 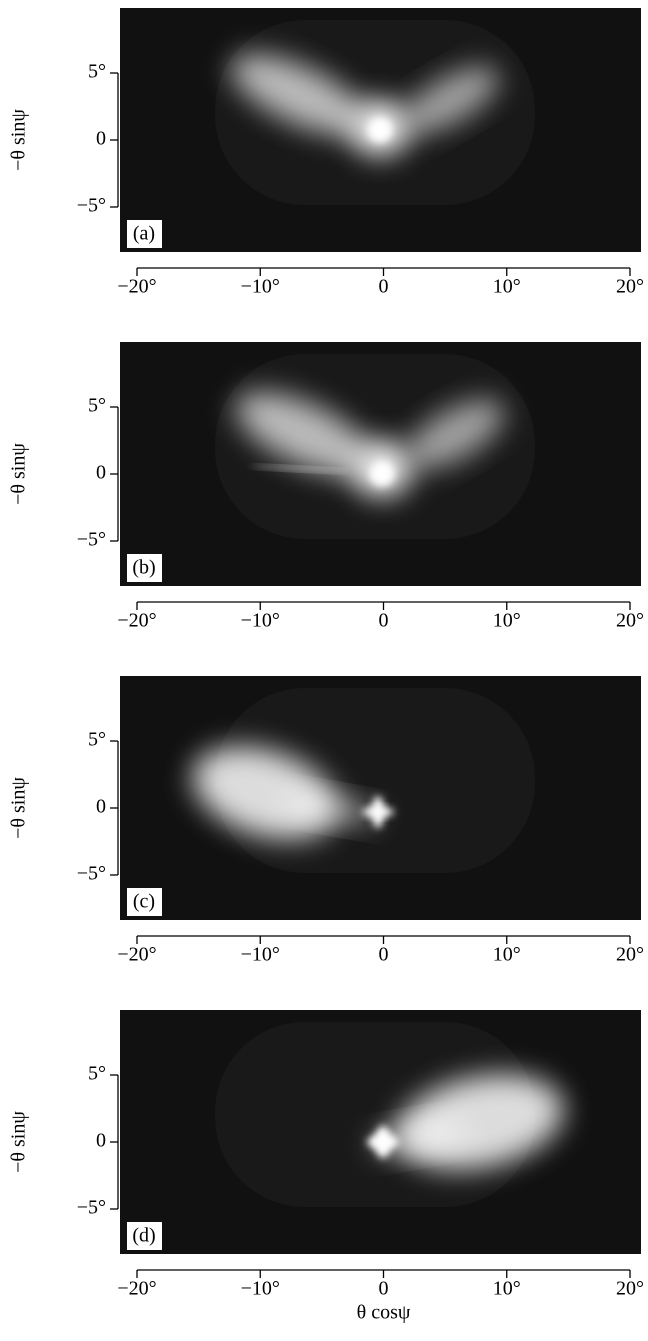 I want to click on panel-label: (a), so click(x=144, y=234).